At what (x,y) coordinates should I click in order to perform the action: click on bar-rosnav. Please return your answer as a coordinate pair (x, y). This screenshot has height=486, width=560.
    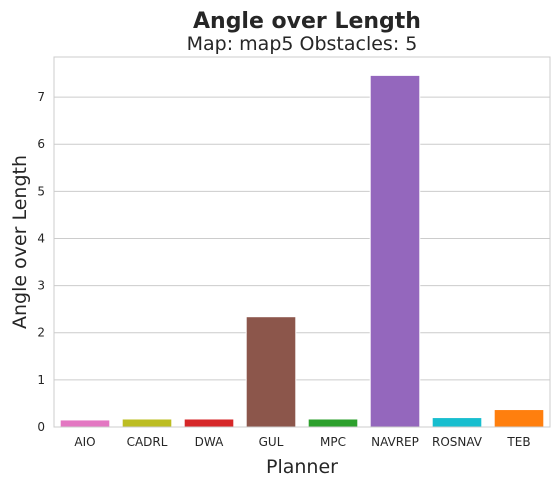
    Looking at the image, I should click on (457, 422).